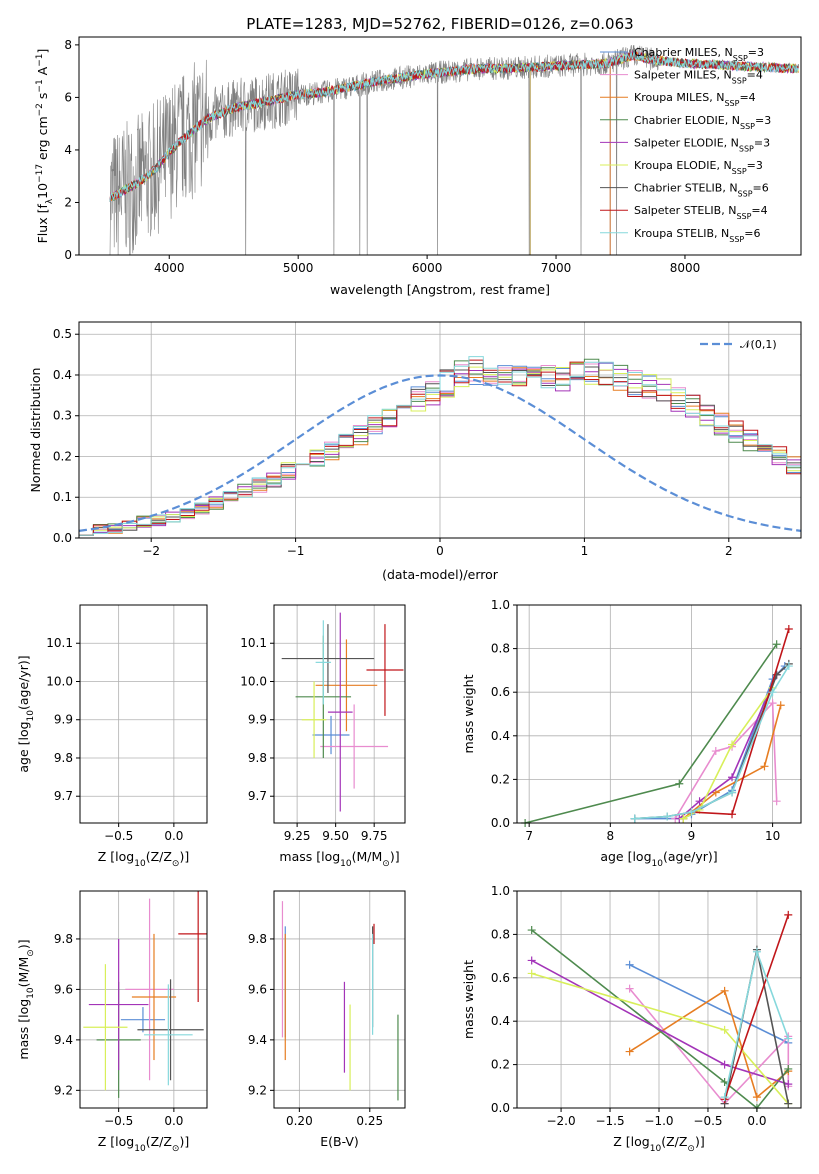  I want to click on age-vs-Z-ylabel-part: 10, so click(31, 716).